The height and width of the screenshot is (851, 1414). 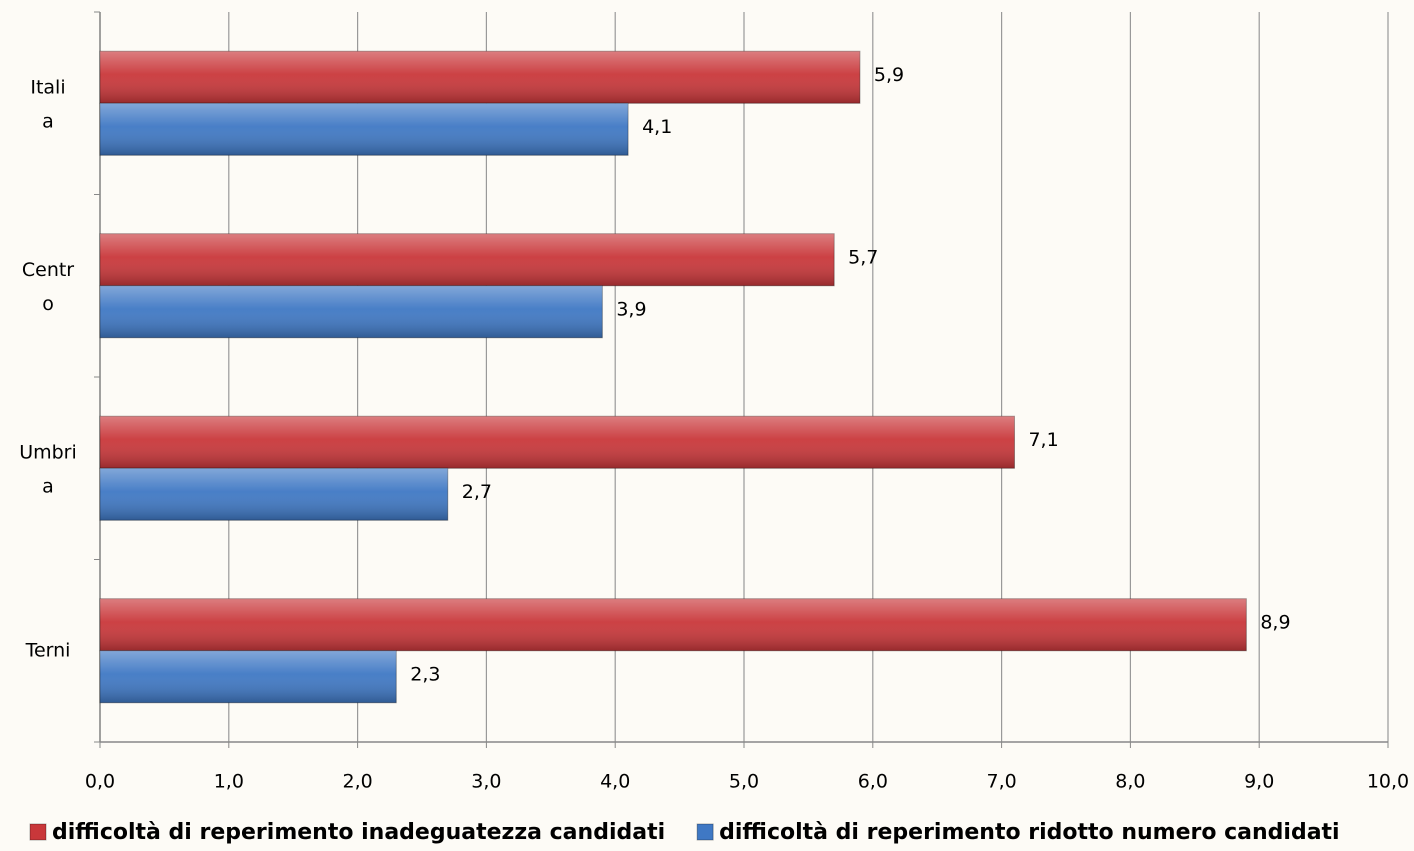 What do you see at coordinates (47, 104) in the screenshot?
I see `y-tick-label: Itali a` at bounding box center [47, 104].